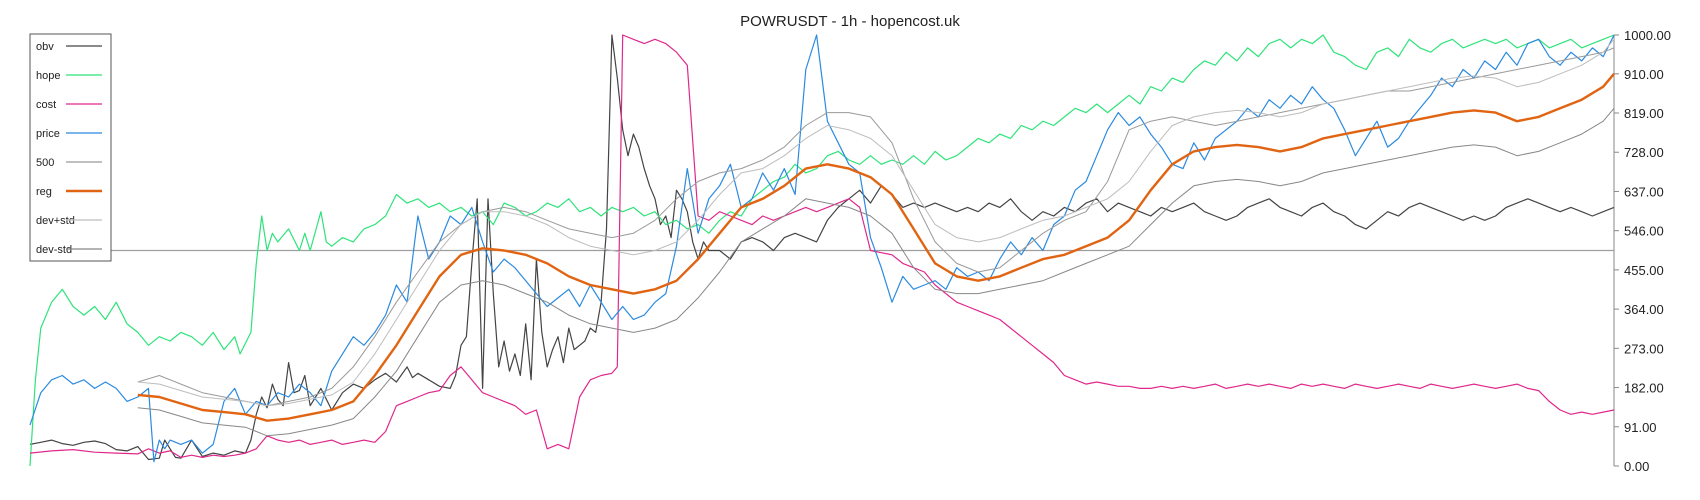 This screenshot has height=500, width=1700. Describe the element at coordinates (1644, 388) in the screenshot. I see `y-tick-label: 182.00` at that location.